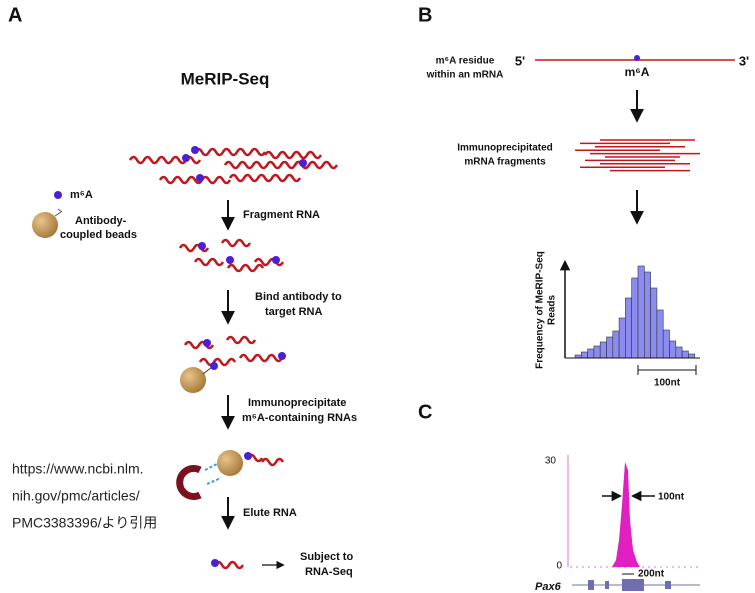  What do you see at coordinates (101, 221) in the screenshot?
I see `legend-label: Antibody-` at bounding box center [101, 221].